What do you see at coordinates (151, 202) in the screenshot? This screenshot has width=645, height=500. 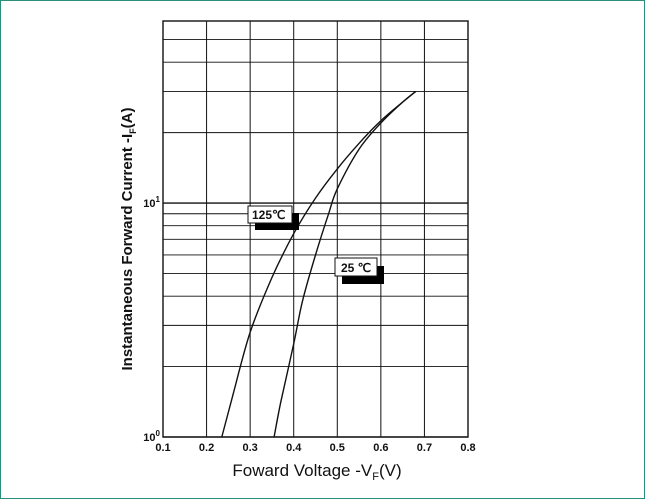 I see `y-tick-label: 10¹` at bounding box center [151, 202].